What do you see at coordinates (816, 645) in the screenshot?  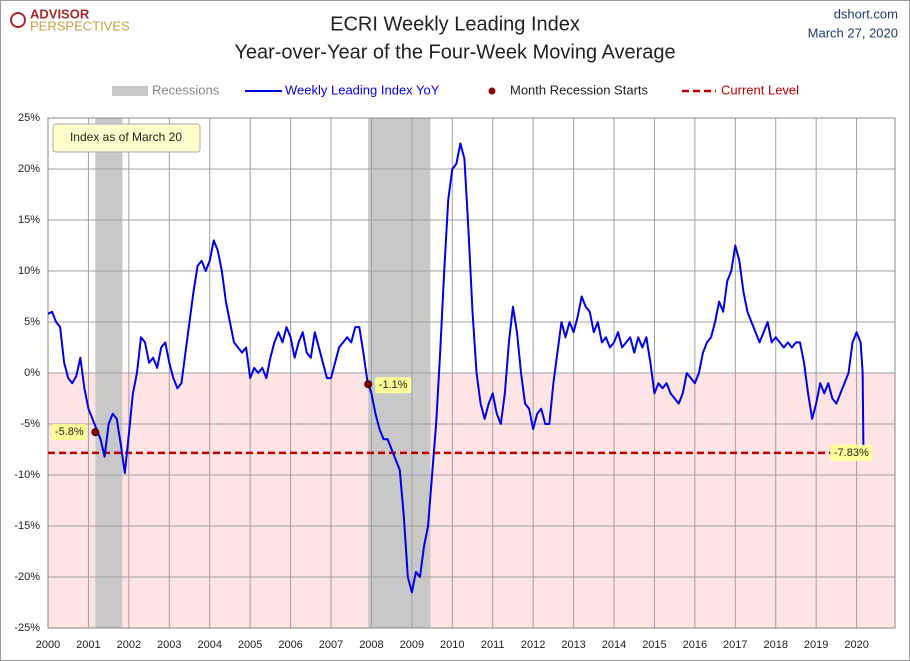 I see `x-tick-label: 2019` at bounding box center [816, 645].